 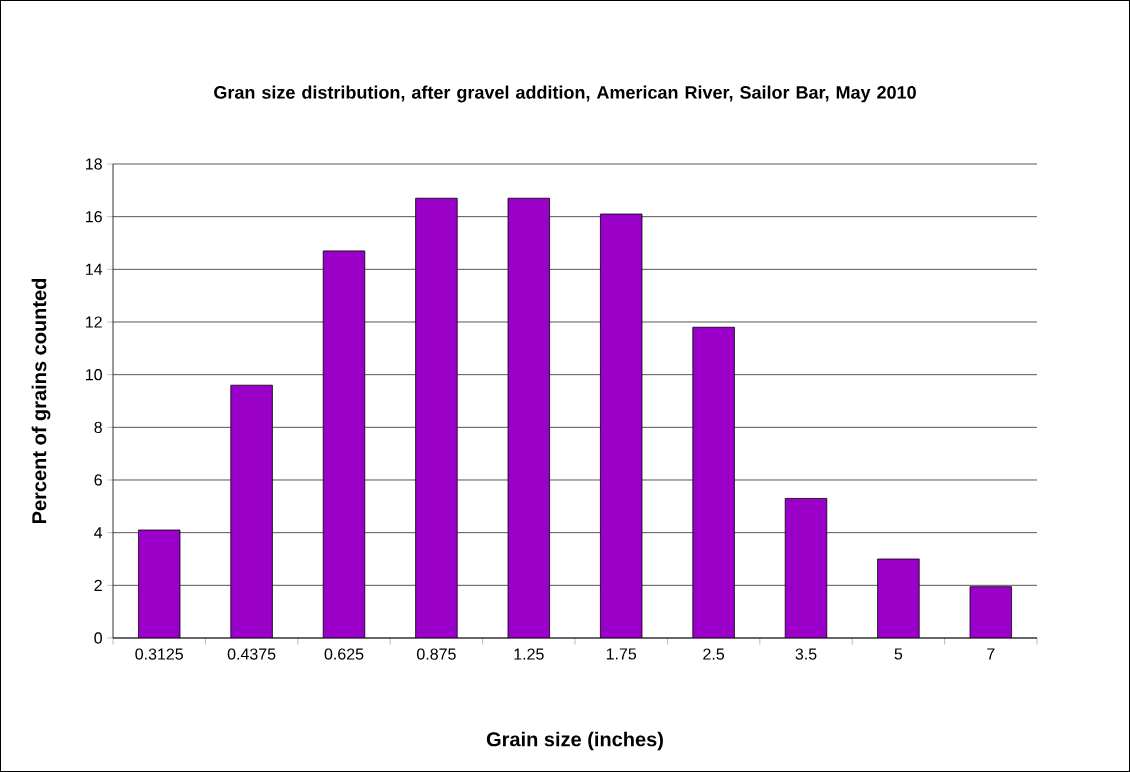 I want to click on y-tick-label: 16, so click(x=94, y=217).